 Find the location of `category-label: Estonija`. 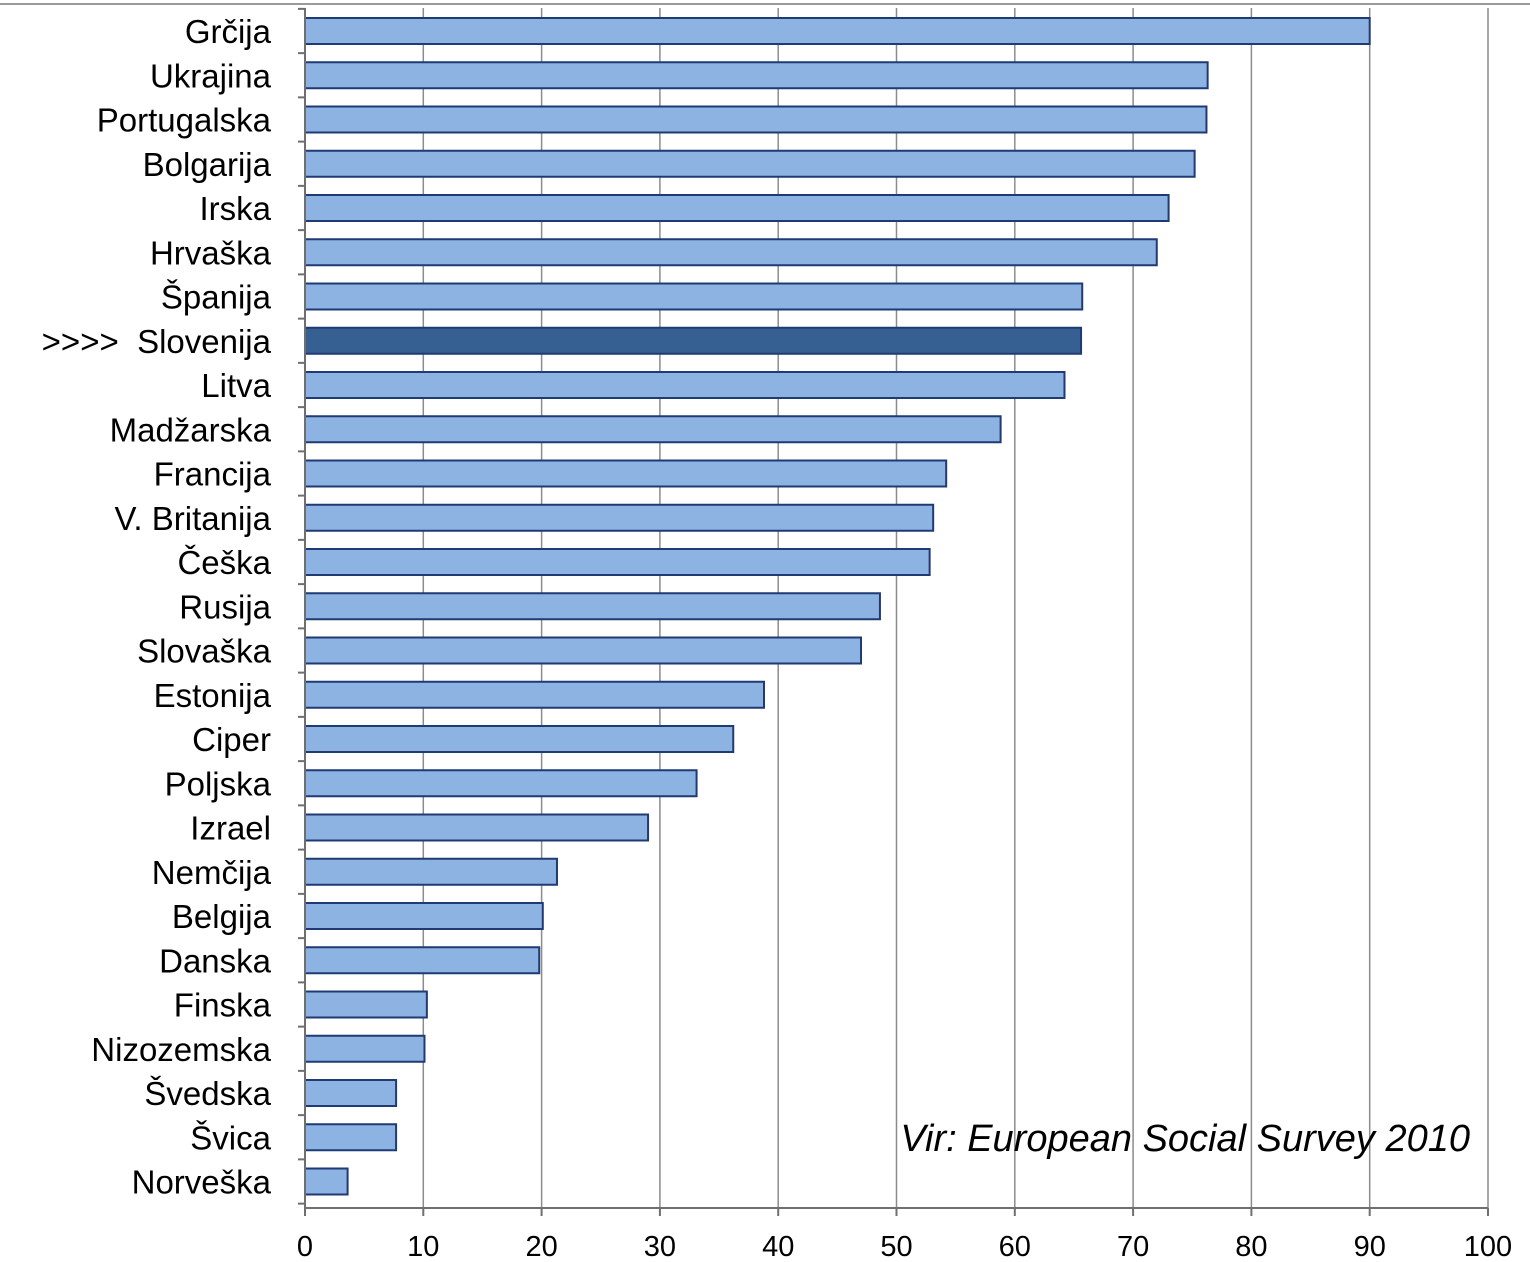

category-label: Estonija is located at coordinates (213, 695).